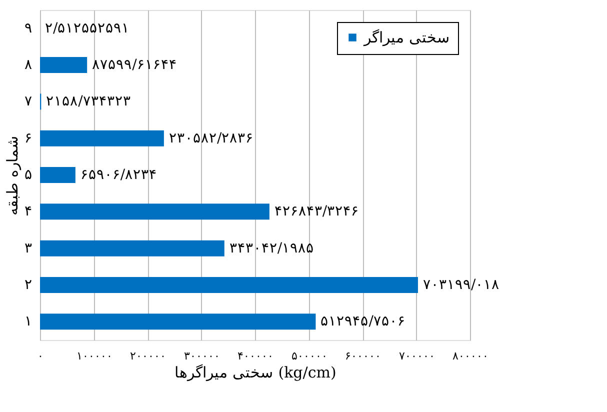 The width and height of the screenshot is (607, 412). Describe the element at coordinates (256, 356) in the screenshot. I see `x-tick-label: ۴۰۰۰۰۰` at that location.